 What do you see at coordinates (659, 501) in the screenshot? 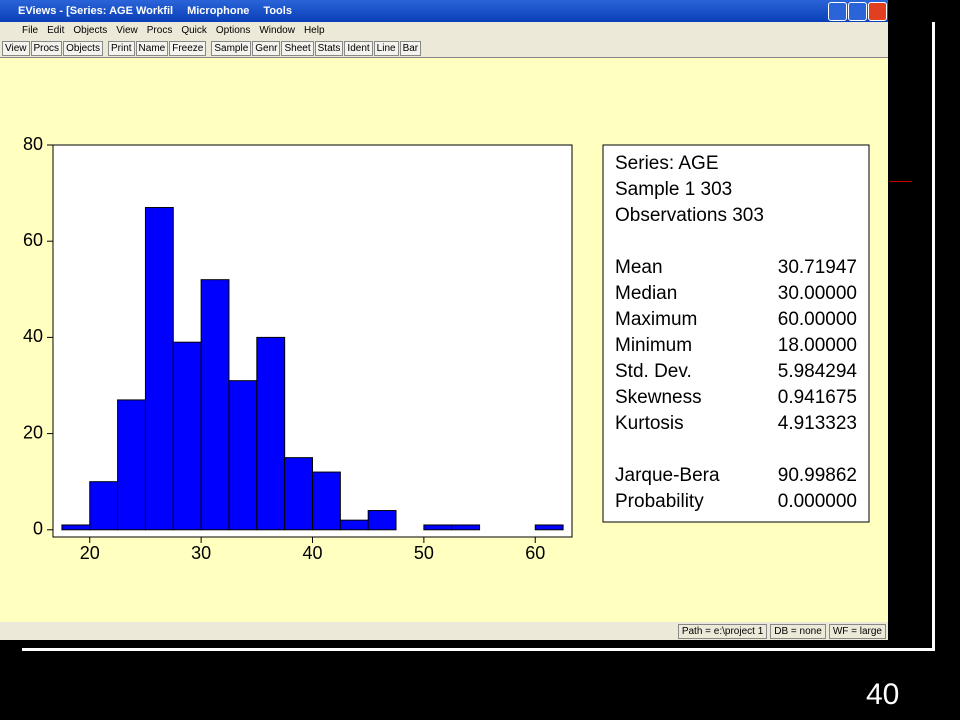
I see `stat-label: Probability` at bounding box center [659, 501].